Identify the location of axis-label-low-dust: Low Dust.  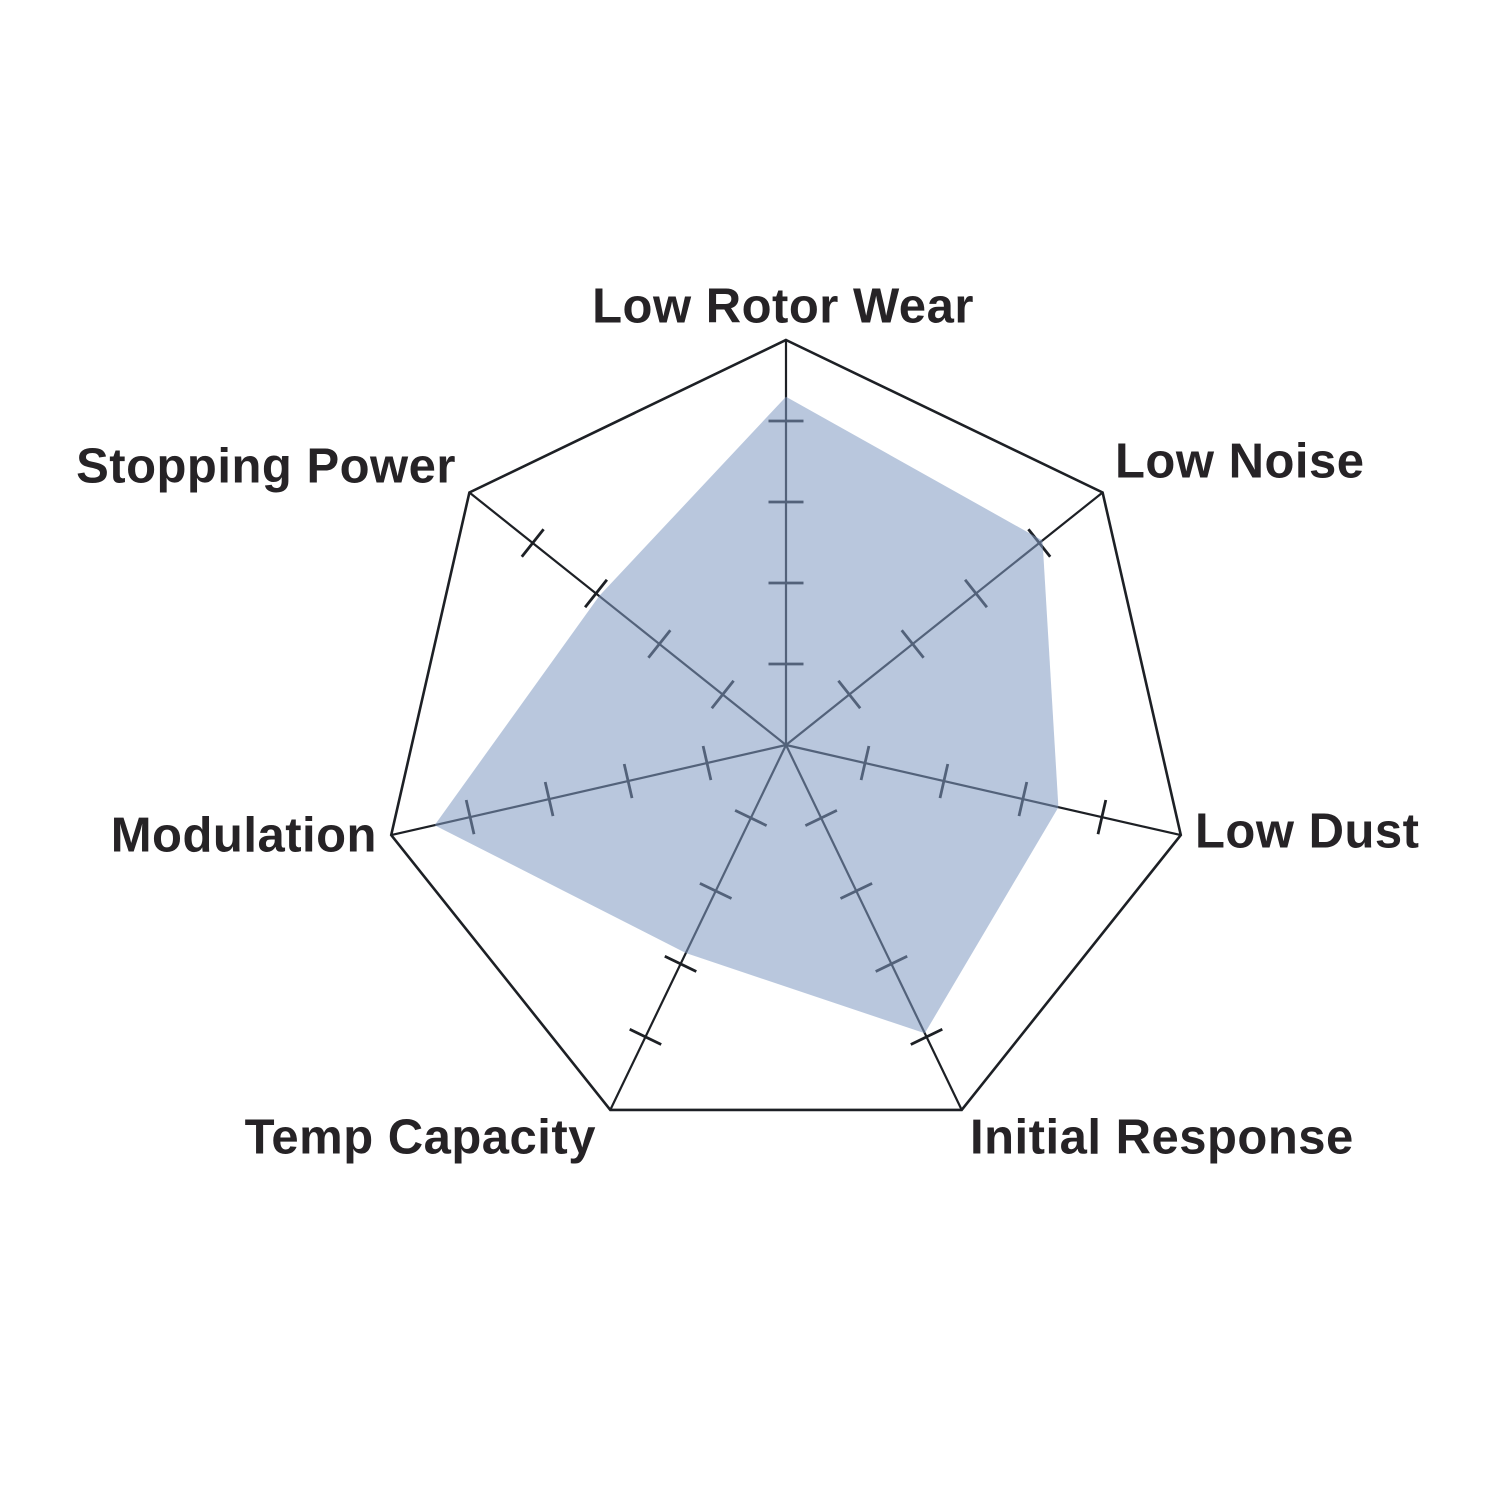
(1307, 831).